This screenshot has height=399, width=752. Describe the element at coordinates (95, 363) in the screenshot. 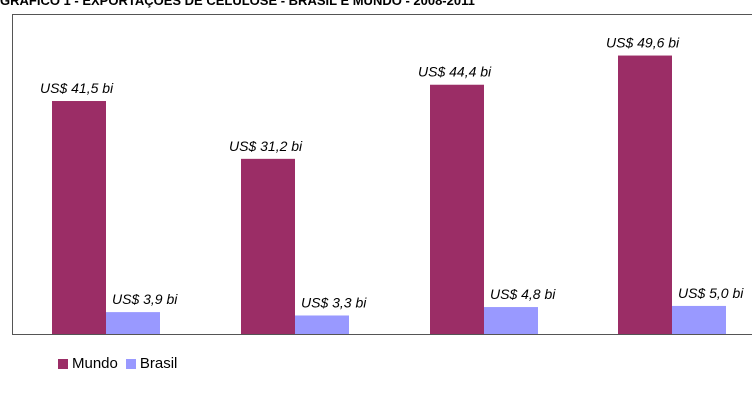

I see `legend-label-mundo: Mundo` at that location.